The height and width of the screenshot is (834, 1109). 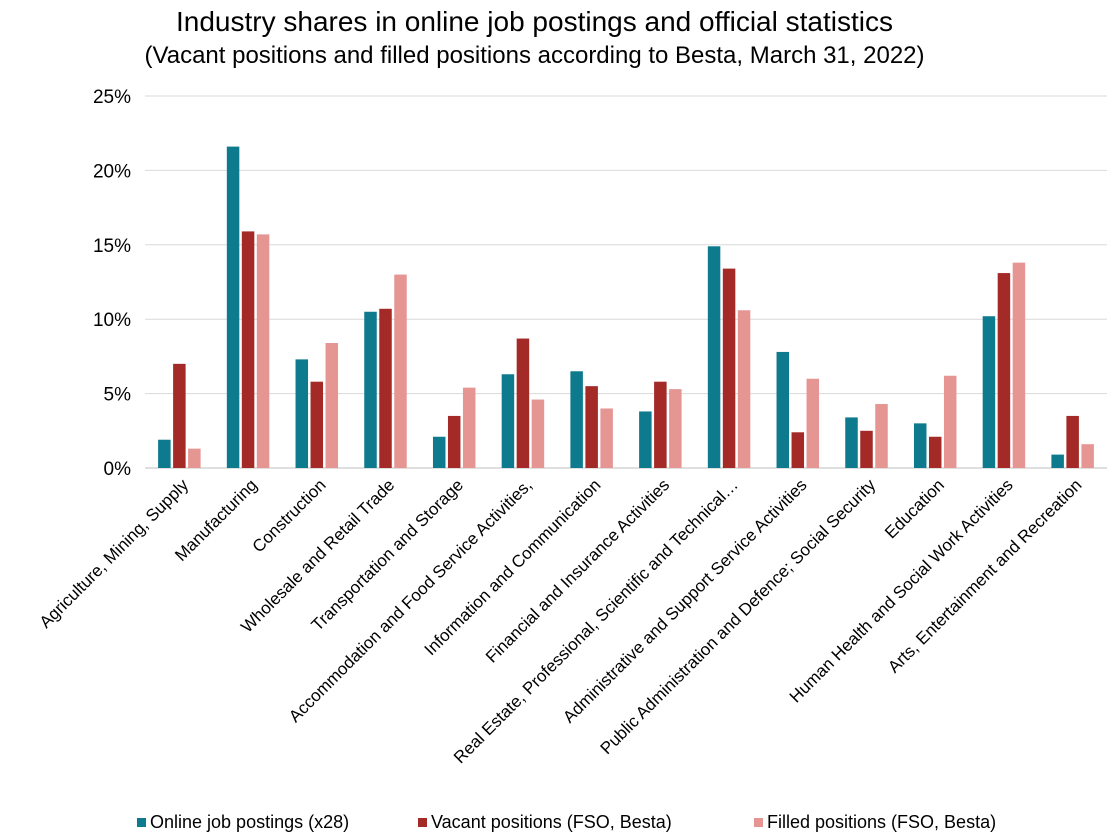 What do you see at coordinates (141, 822) in the screenshot?
I see `legend-swatch-online-postings` at bounding box center [141, 822].